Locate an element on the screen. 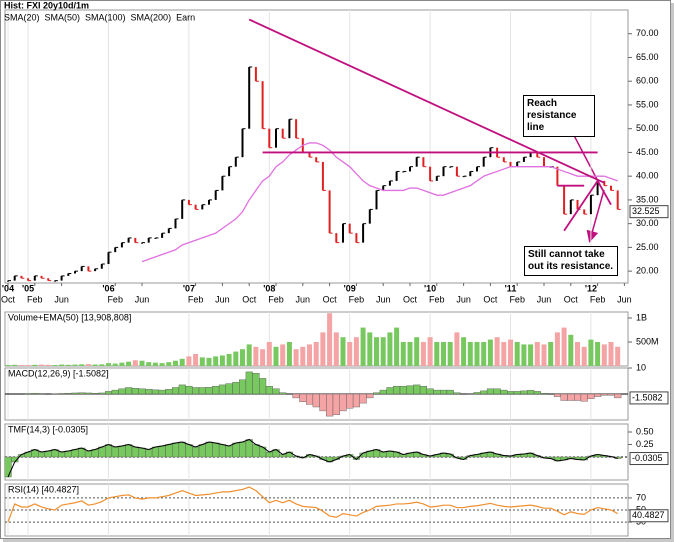 The height and width of the screenshot is (542, 674). legend-entry: SMA(20) is located at coordinates (22, 17).